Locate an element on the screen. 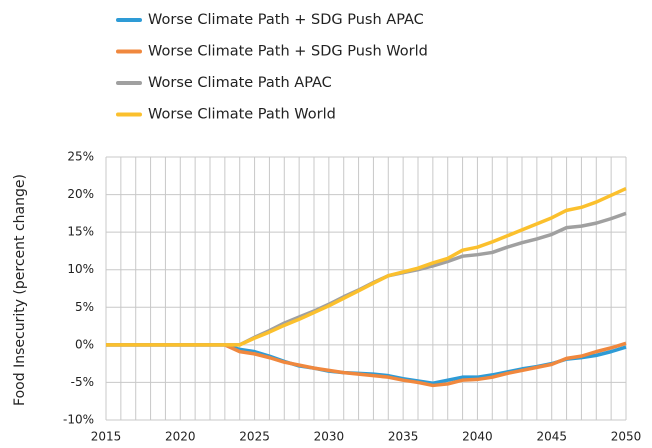 This screenshot has width=652, height=448. y-tick-label: 5% is located at coordinates (84, 307).